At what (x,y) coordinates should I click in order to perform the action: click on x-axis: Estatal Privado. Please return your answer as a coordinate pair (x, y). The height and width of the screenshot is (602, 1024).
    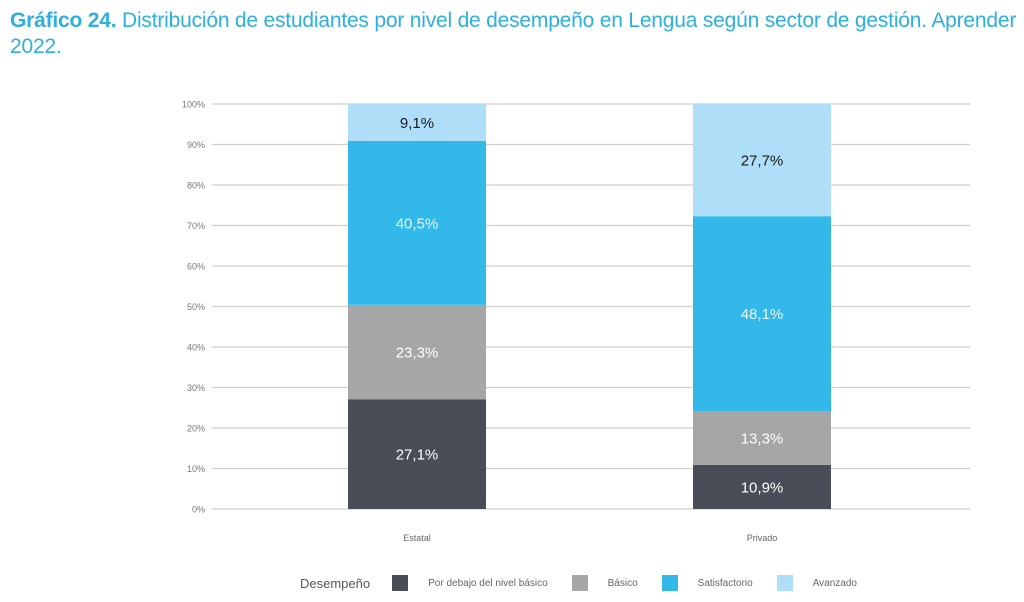
    Looking at the image, I should click on (590, 538).